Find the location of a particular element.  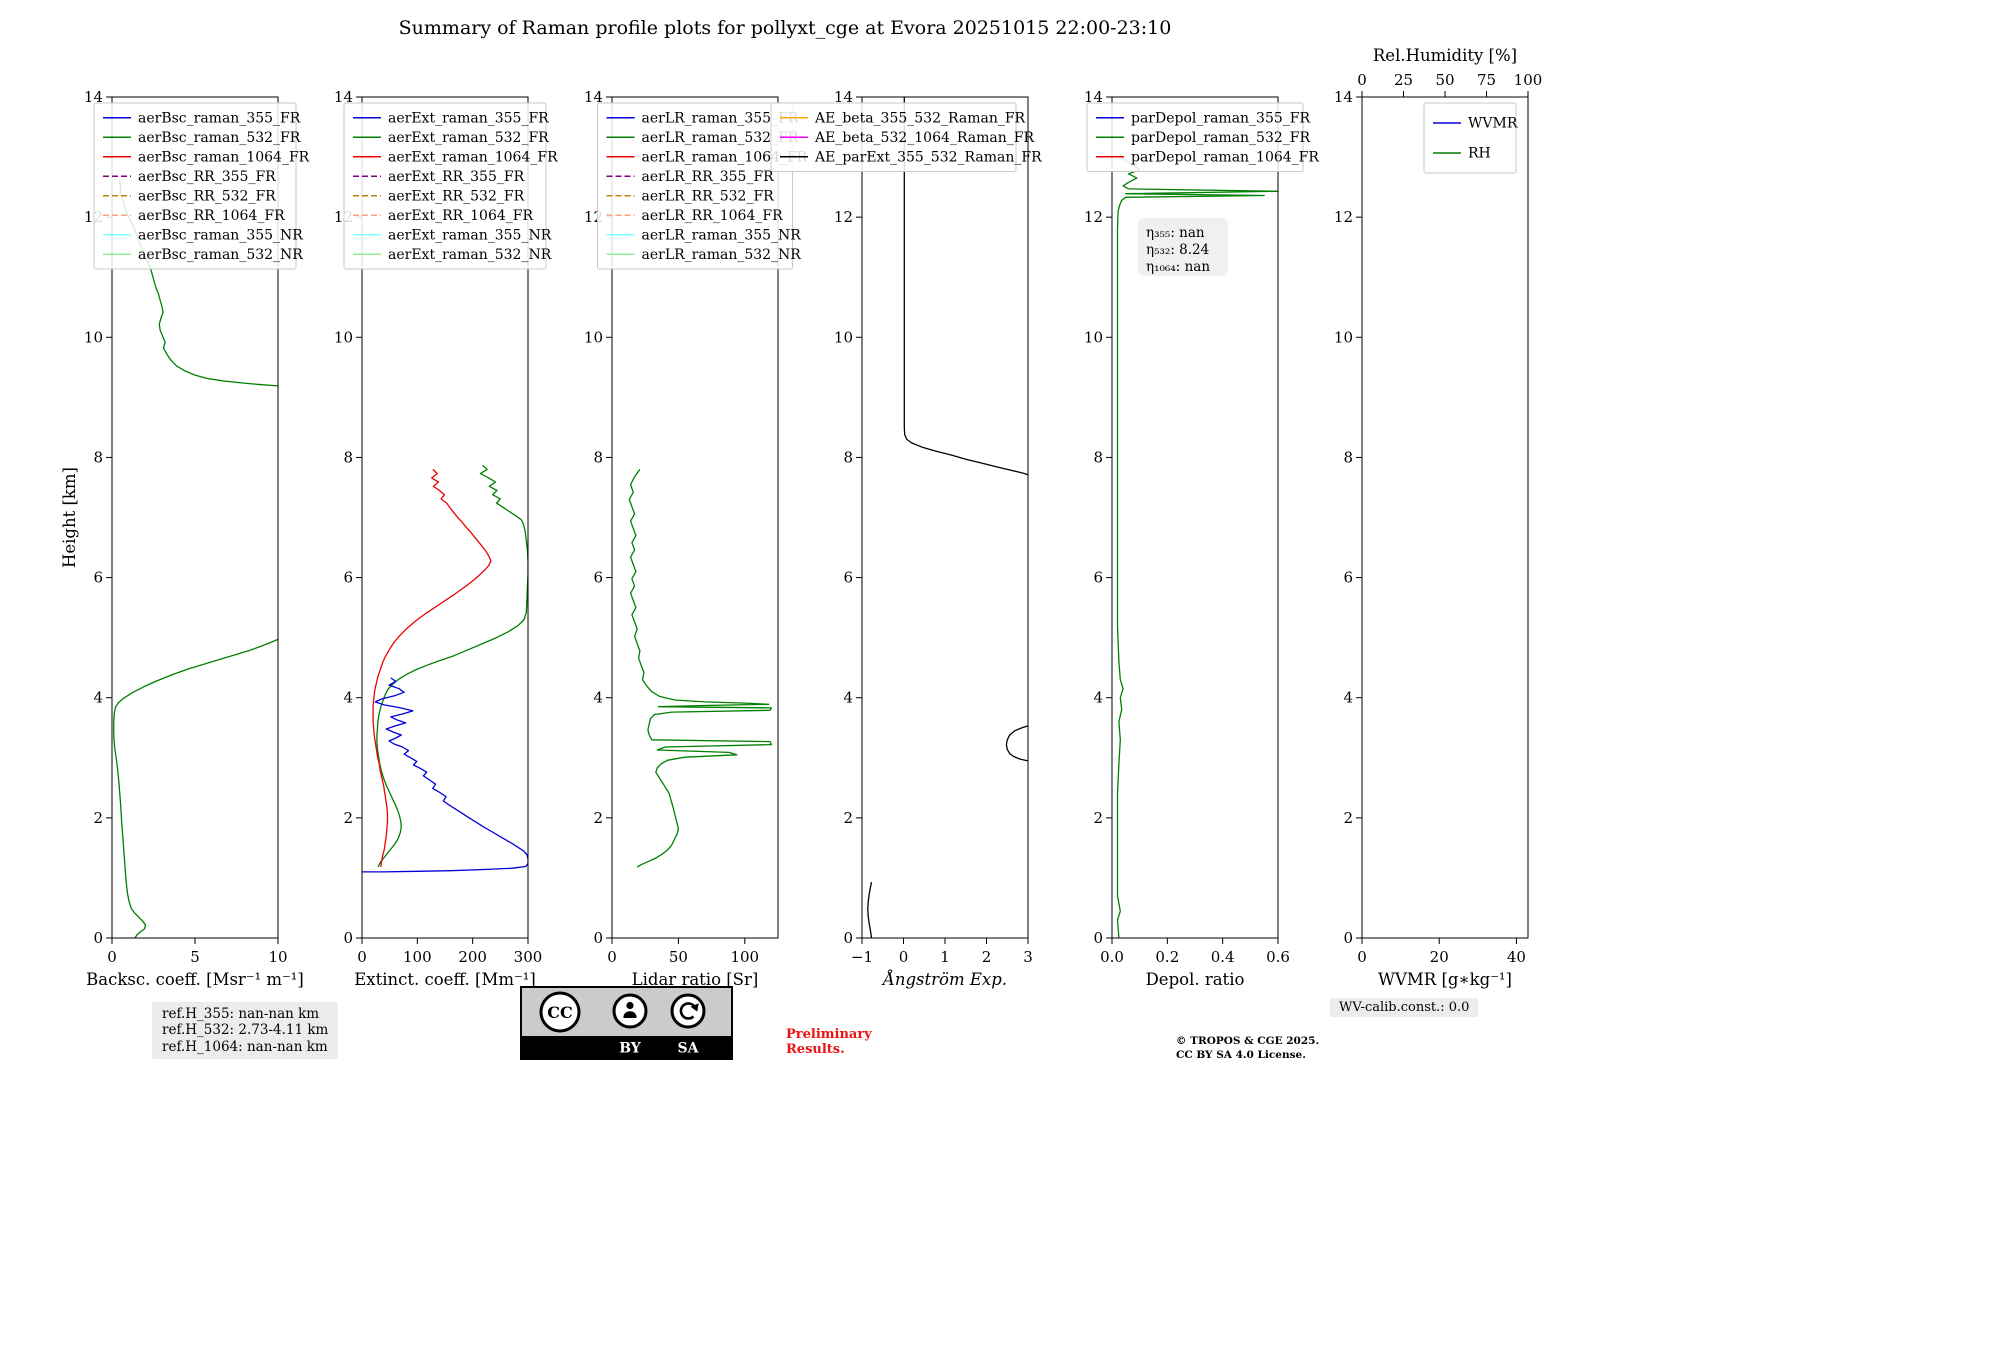

preliminary-results-note: Preliminary Results. is located at coordinates (829, 1042).